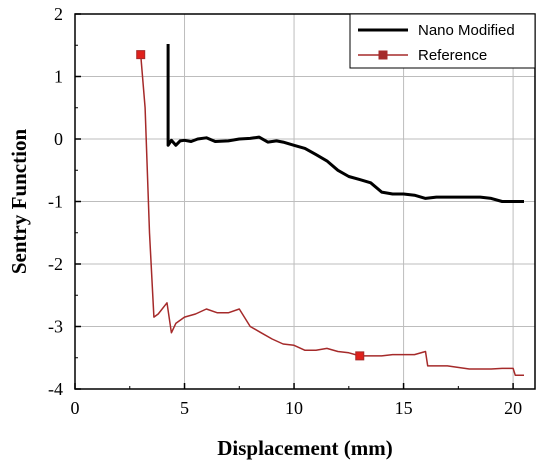 This screenshot has width=550, height=470. Describe the element at coordinates (58, 77) in the screenshot. I see `y-tick-label: 1` at that location.